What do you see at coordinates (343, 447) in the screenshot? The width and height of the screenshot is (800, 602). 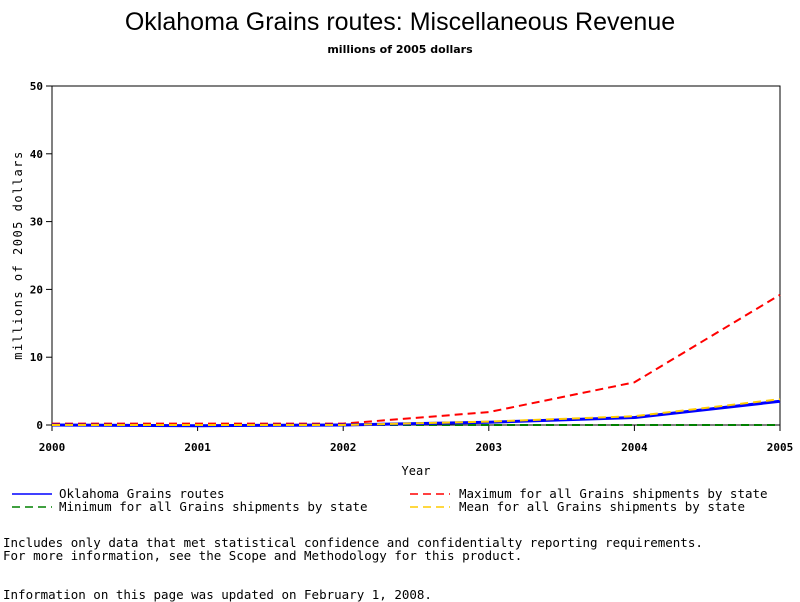 I see `x-tick-label: 2002` at bounding box center [343, 447].